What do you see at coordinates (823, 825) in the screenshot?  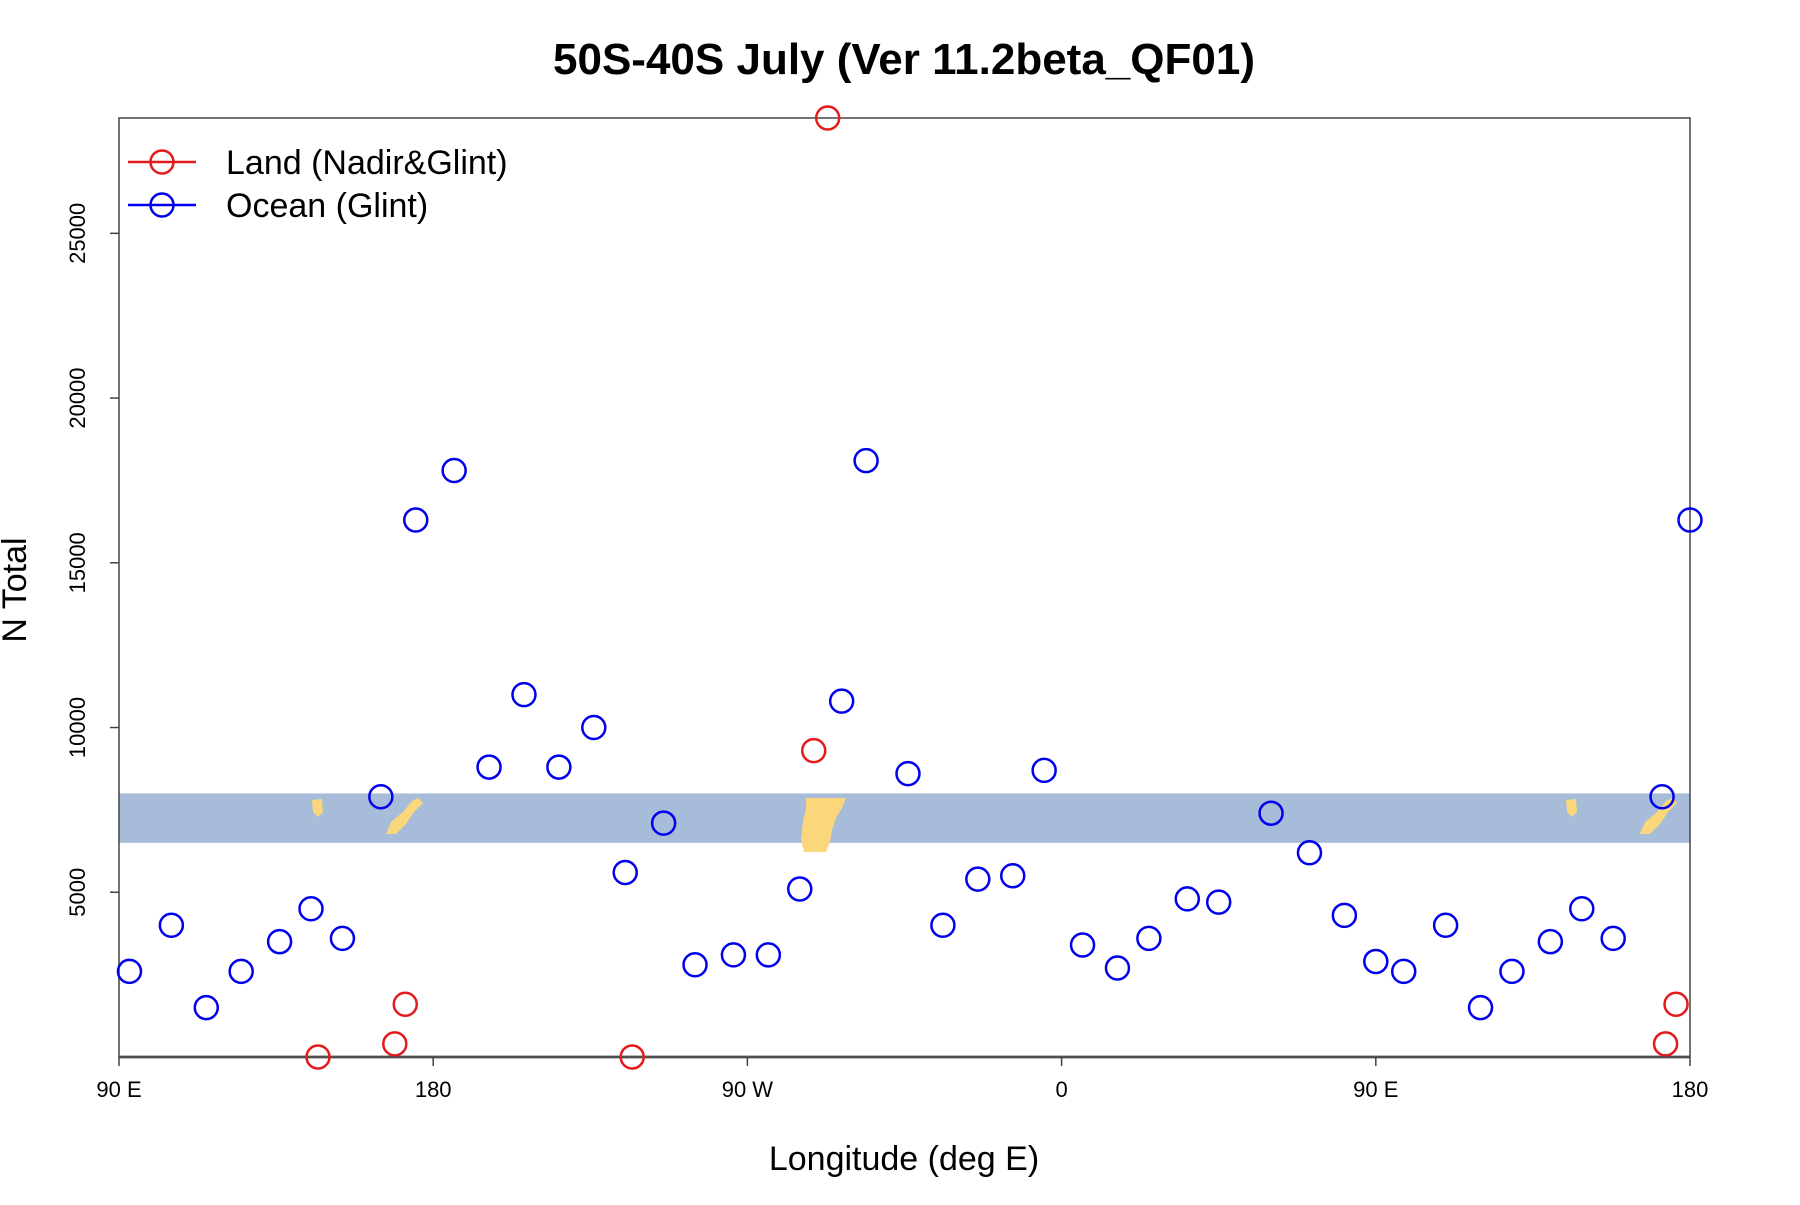 I see `south-america-shape` at bounding box center [823, 825].